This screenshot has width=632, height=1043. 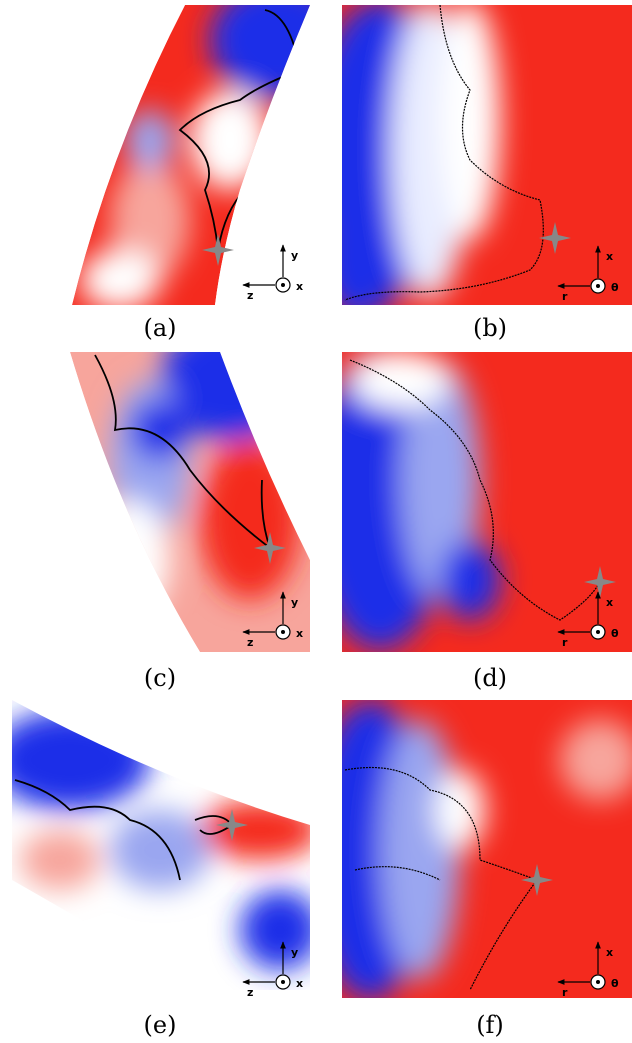 I want to click on panel-label: (e), so click(x=160, y=1025).